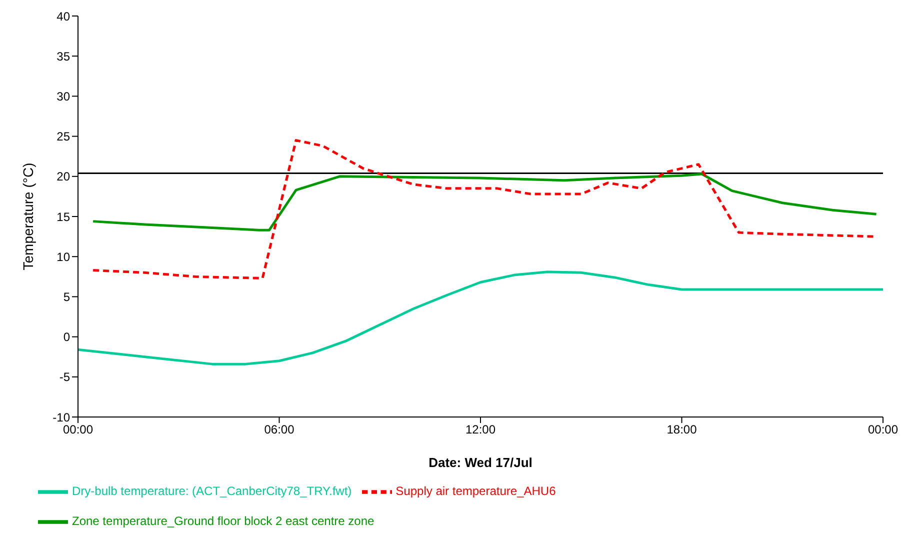 The image size is (911, 550). Describe the element at coordinates (61, 417) in the screenshot. I see `y-tick-label: -10` at that location.